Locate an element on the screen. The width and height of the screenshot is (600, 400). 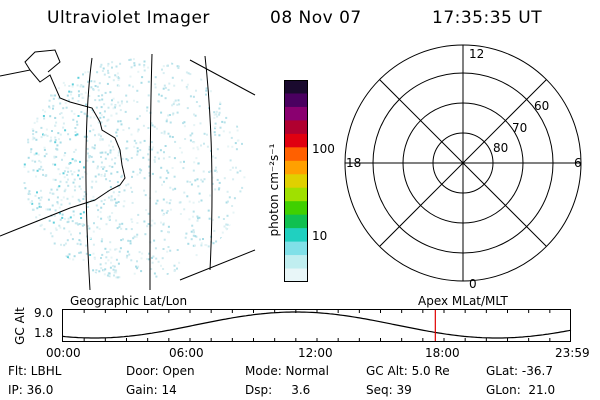
app-title: Ultraviolet Imager is located at coordinates (128, 18).